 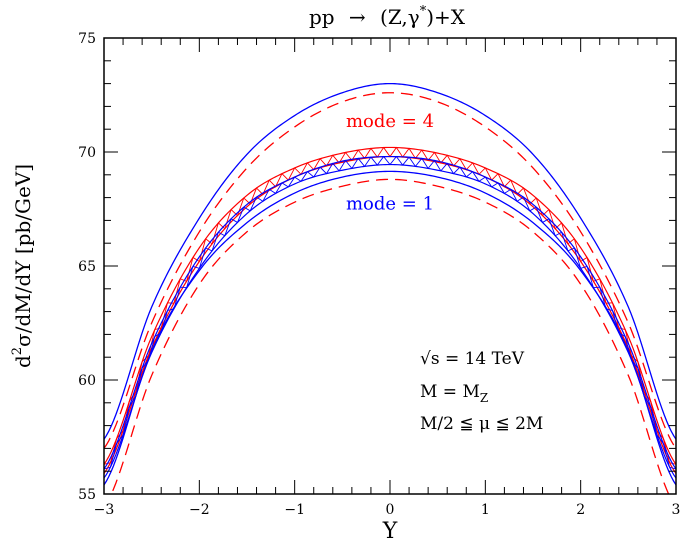 I want to click on series-label: mode = 1, so click(x=390, y=203).